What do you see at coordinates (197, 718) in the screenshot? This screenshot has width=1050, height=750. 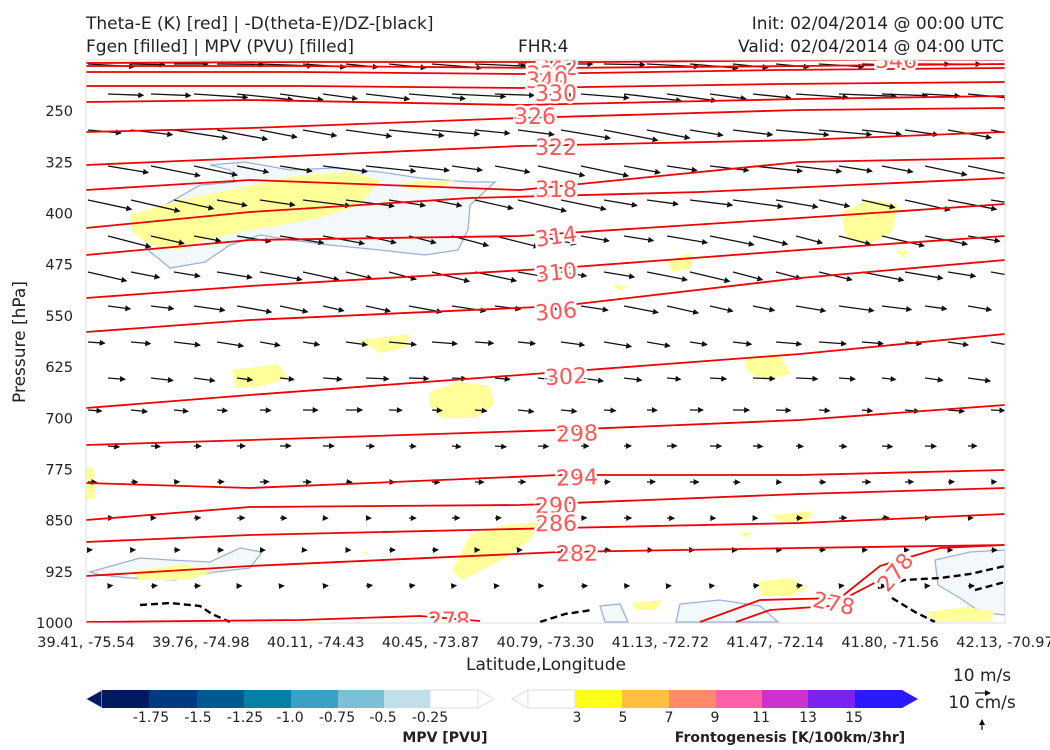 I see `mpv-tick-label: -1.5` at bounding box center [197, 718].